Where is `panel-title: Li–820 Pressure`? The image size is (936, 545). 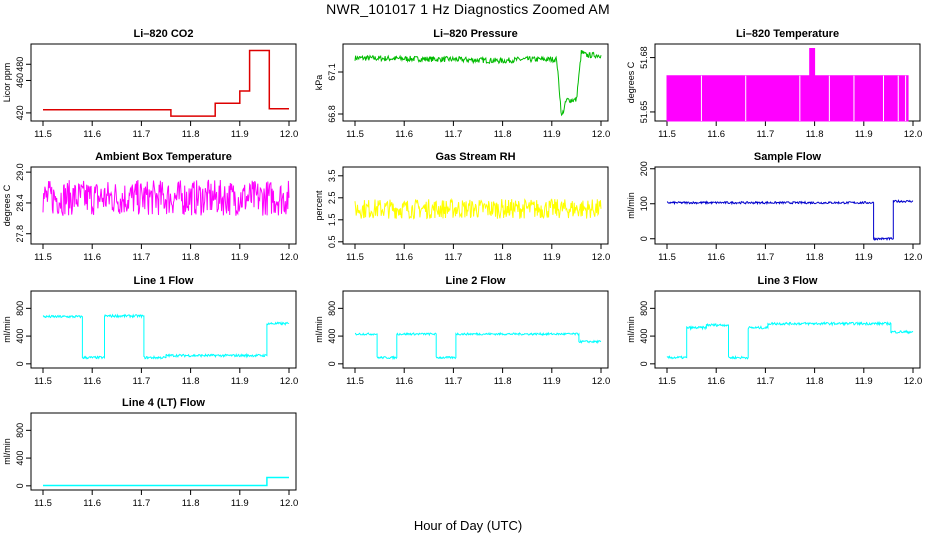
panel-title: Li–820 Pressure is located at coordinates (475, 34).